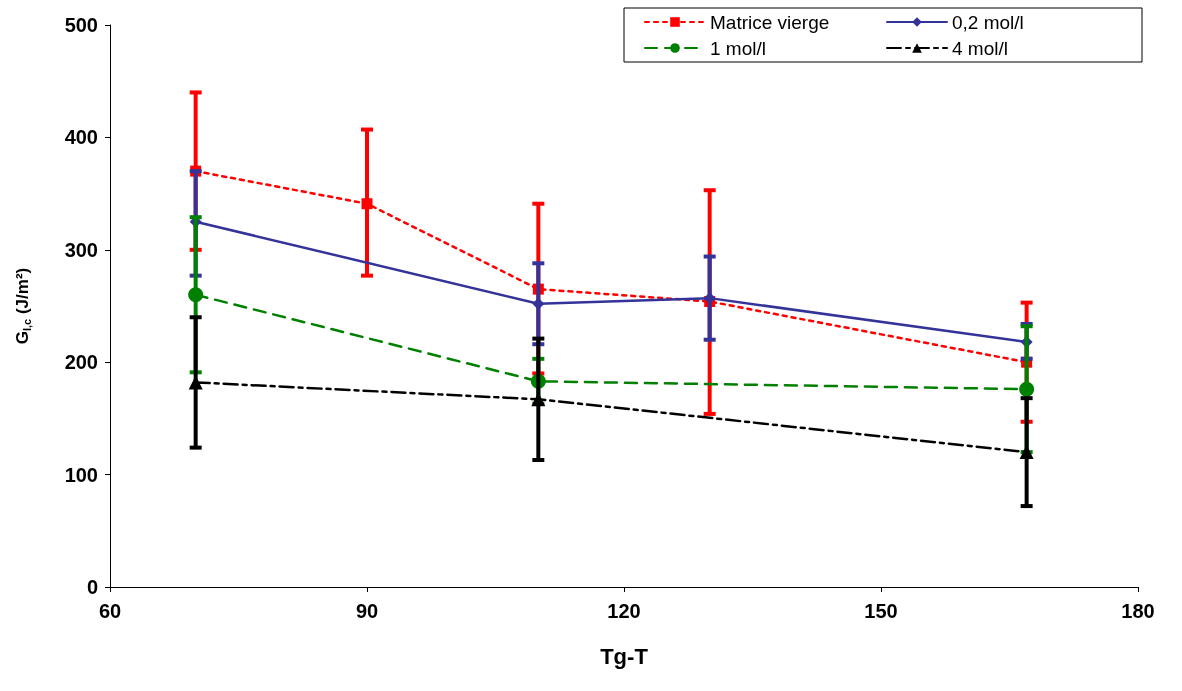  I want to click on y-tick-label: 500, so click(81, 25).